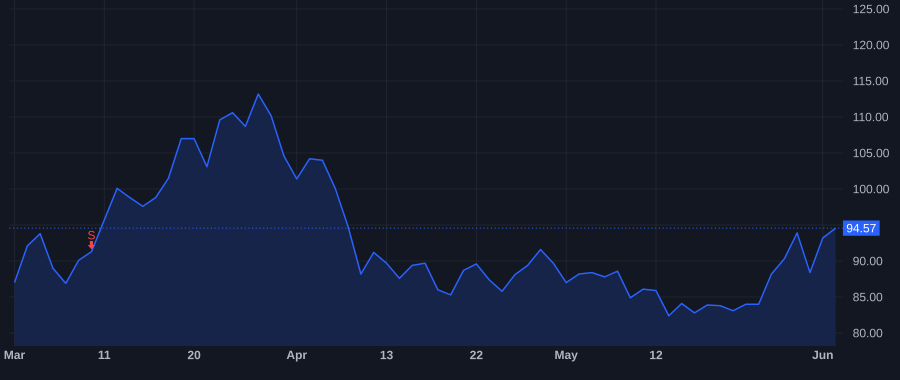 Image resolution: width=900 pixels, height=380 pixels. What do you see at coordinates (871, 189) in the screenshot?
I see `y-tick-label: 100.00` at bounding box center [871, 189].